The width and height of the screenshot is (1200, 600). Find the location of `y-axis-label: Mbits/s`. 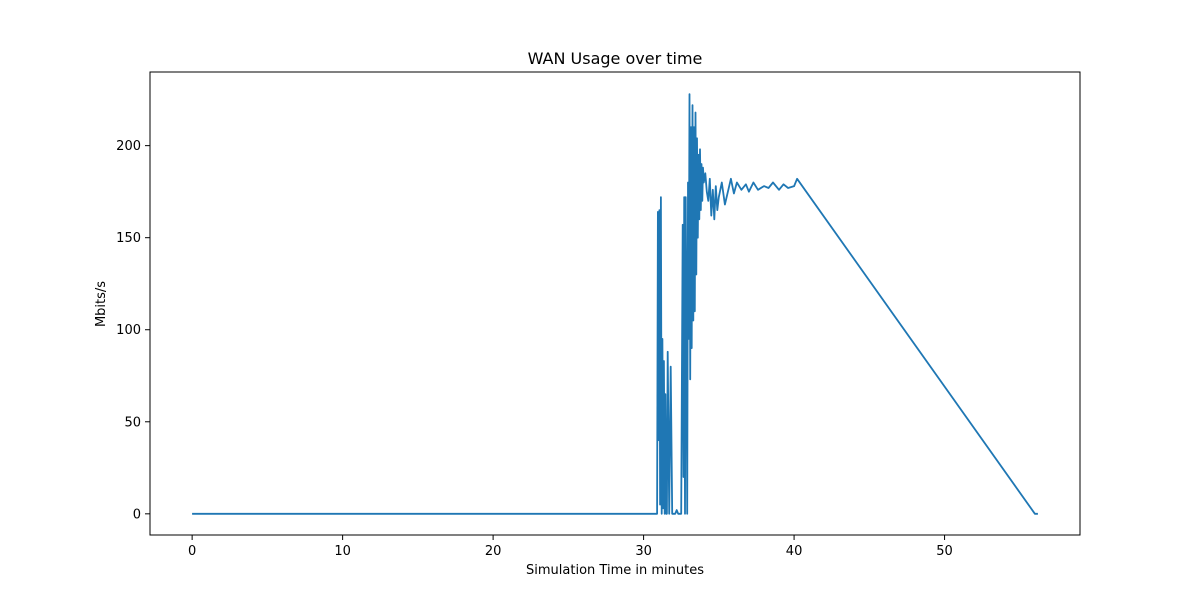

y-axis-label: Mbits/s is located at coordinates (101, 304).